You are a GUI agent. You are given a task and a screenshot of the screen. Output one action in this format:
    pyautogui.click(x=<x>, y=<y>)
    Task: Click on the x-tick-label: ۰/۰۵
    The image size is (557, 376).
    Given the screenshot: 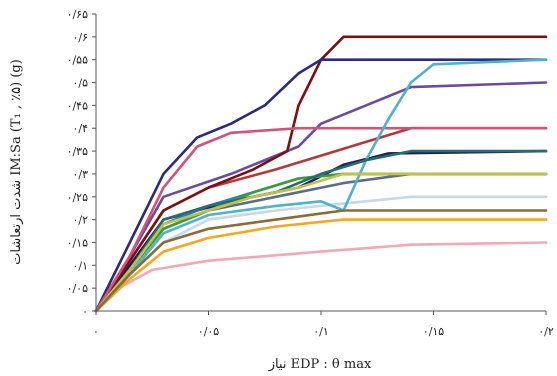 What is the action you would take?
    pyautogui.click(x=209, y=331)
    